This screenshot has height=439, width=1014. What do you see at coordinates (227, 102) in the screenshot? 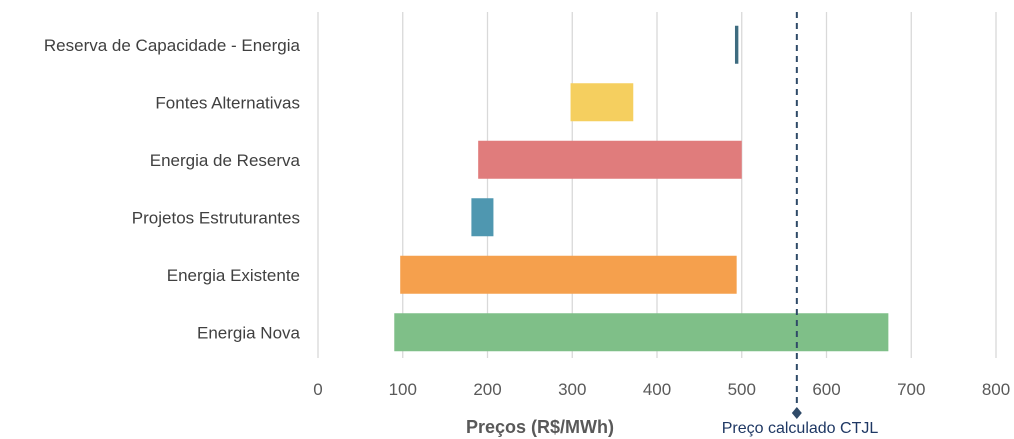
I see `category-label: Fontes Alternativas` at bounding box center [227, 102].